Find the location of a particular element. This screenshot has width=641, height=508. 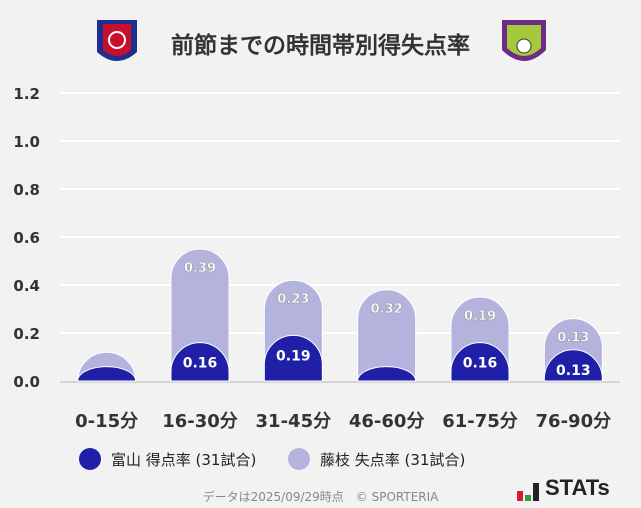

stats-logo: STATs is located at coordinates (563, 488).